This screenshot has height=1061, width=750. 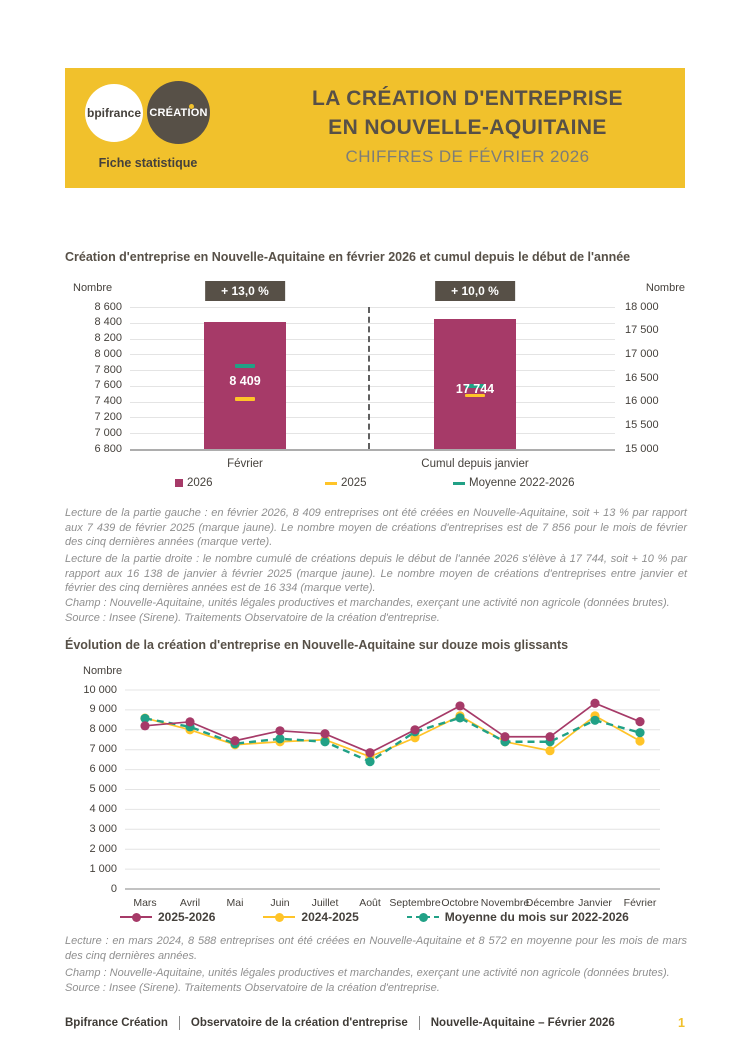 What do you see at coordinates (467, 156) in the screenshot?
I see `page-subtitle: CHIFFRES DE FÉVRIER 2026` at bounding box center [467, 156].